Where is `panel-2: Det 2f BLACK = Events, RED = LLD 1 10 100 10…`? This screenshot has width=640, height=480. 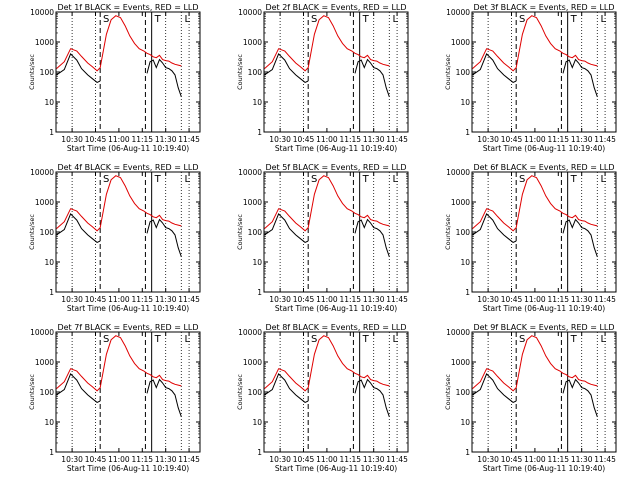
panel-2: Det 2f BLACK = Events, RED = LLD 1 10 100 10… is located at coordinates (322, 78).